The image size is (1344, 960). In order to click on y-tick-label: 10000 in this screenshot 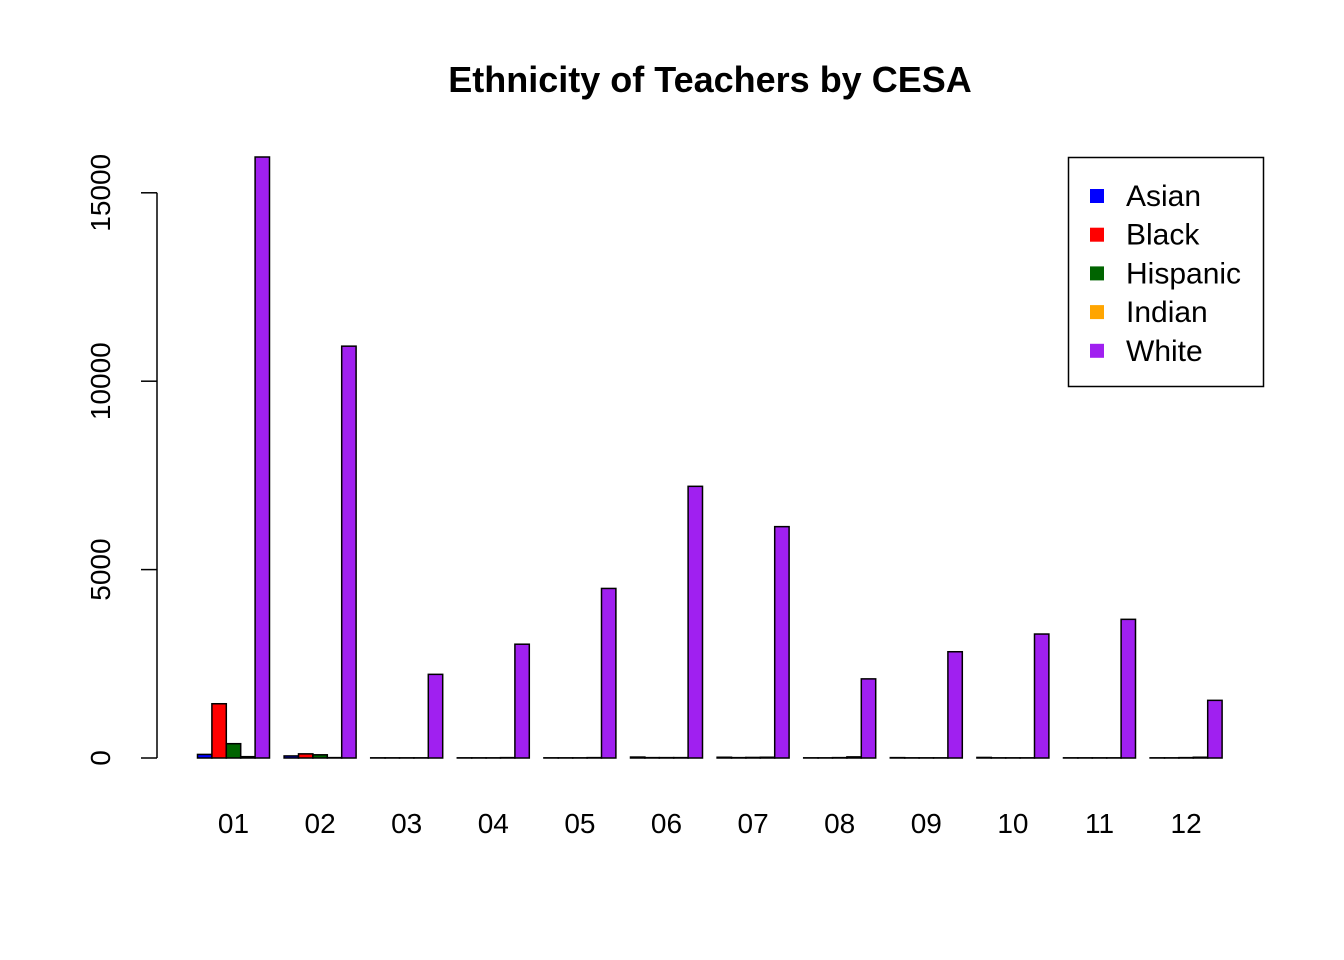, I will do `click(100, 381)`.